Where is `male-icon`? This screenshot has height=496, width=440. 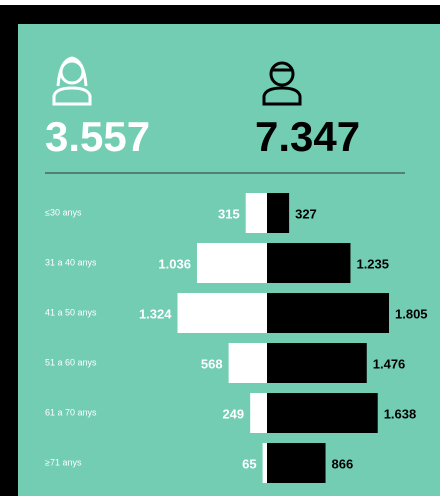
male-icon is located at coordinates (282, 83).